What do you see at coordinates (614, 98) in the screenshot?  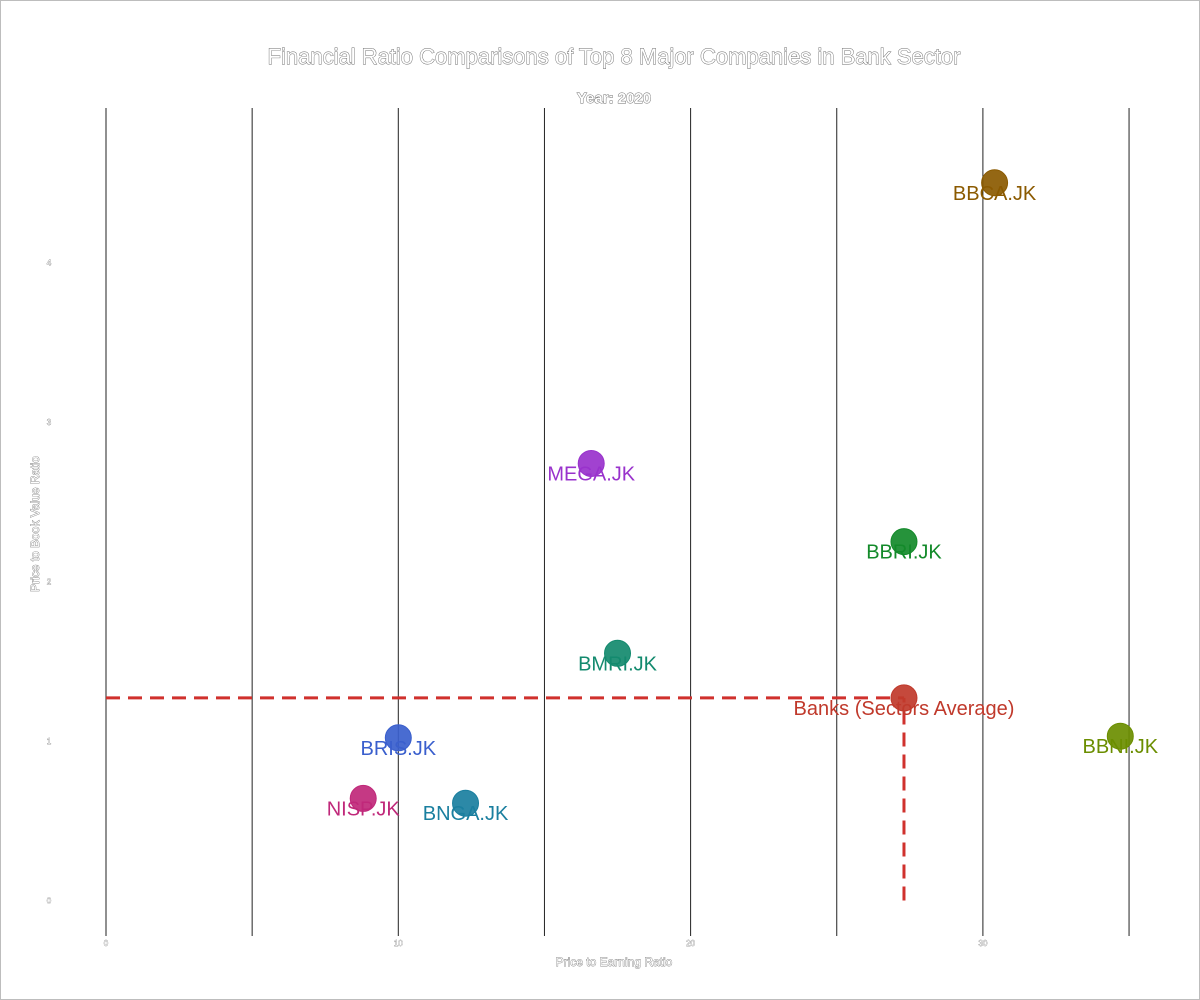 I see `chart-subtitle: Year: 2020` at bounding box center [614, 98].